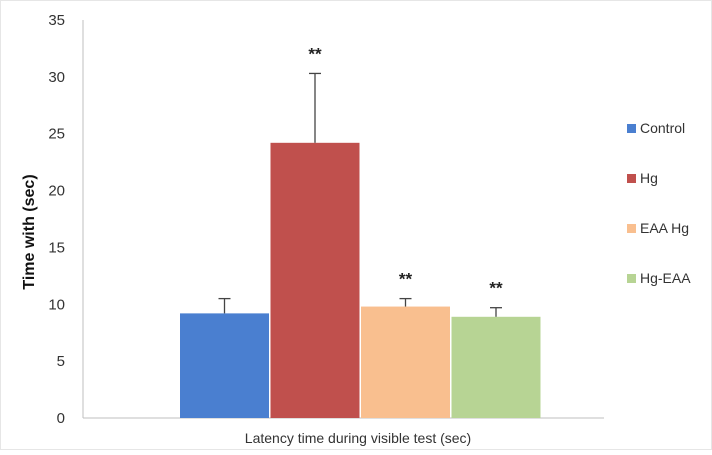  I want to click on bar-hg-eaa, so click(496, 367).